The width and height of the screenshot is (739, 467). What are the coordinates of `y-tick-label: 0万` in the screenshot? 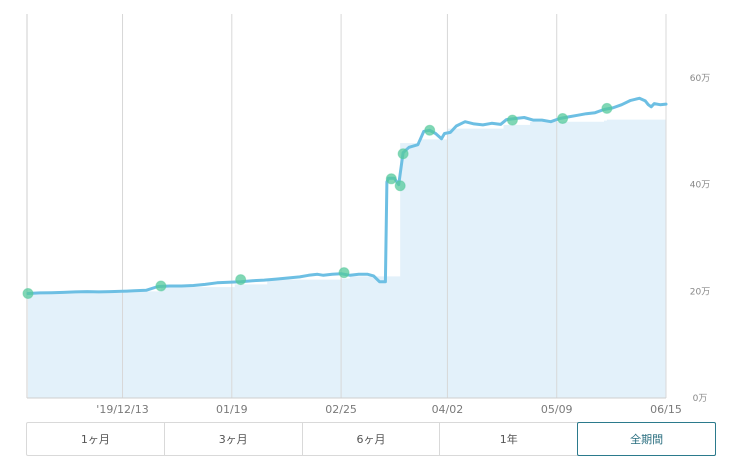 It's located at (700, 399).